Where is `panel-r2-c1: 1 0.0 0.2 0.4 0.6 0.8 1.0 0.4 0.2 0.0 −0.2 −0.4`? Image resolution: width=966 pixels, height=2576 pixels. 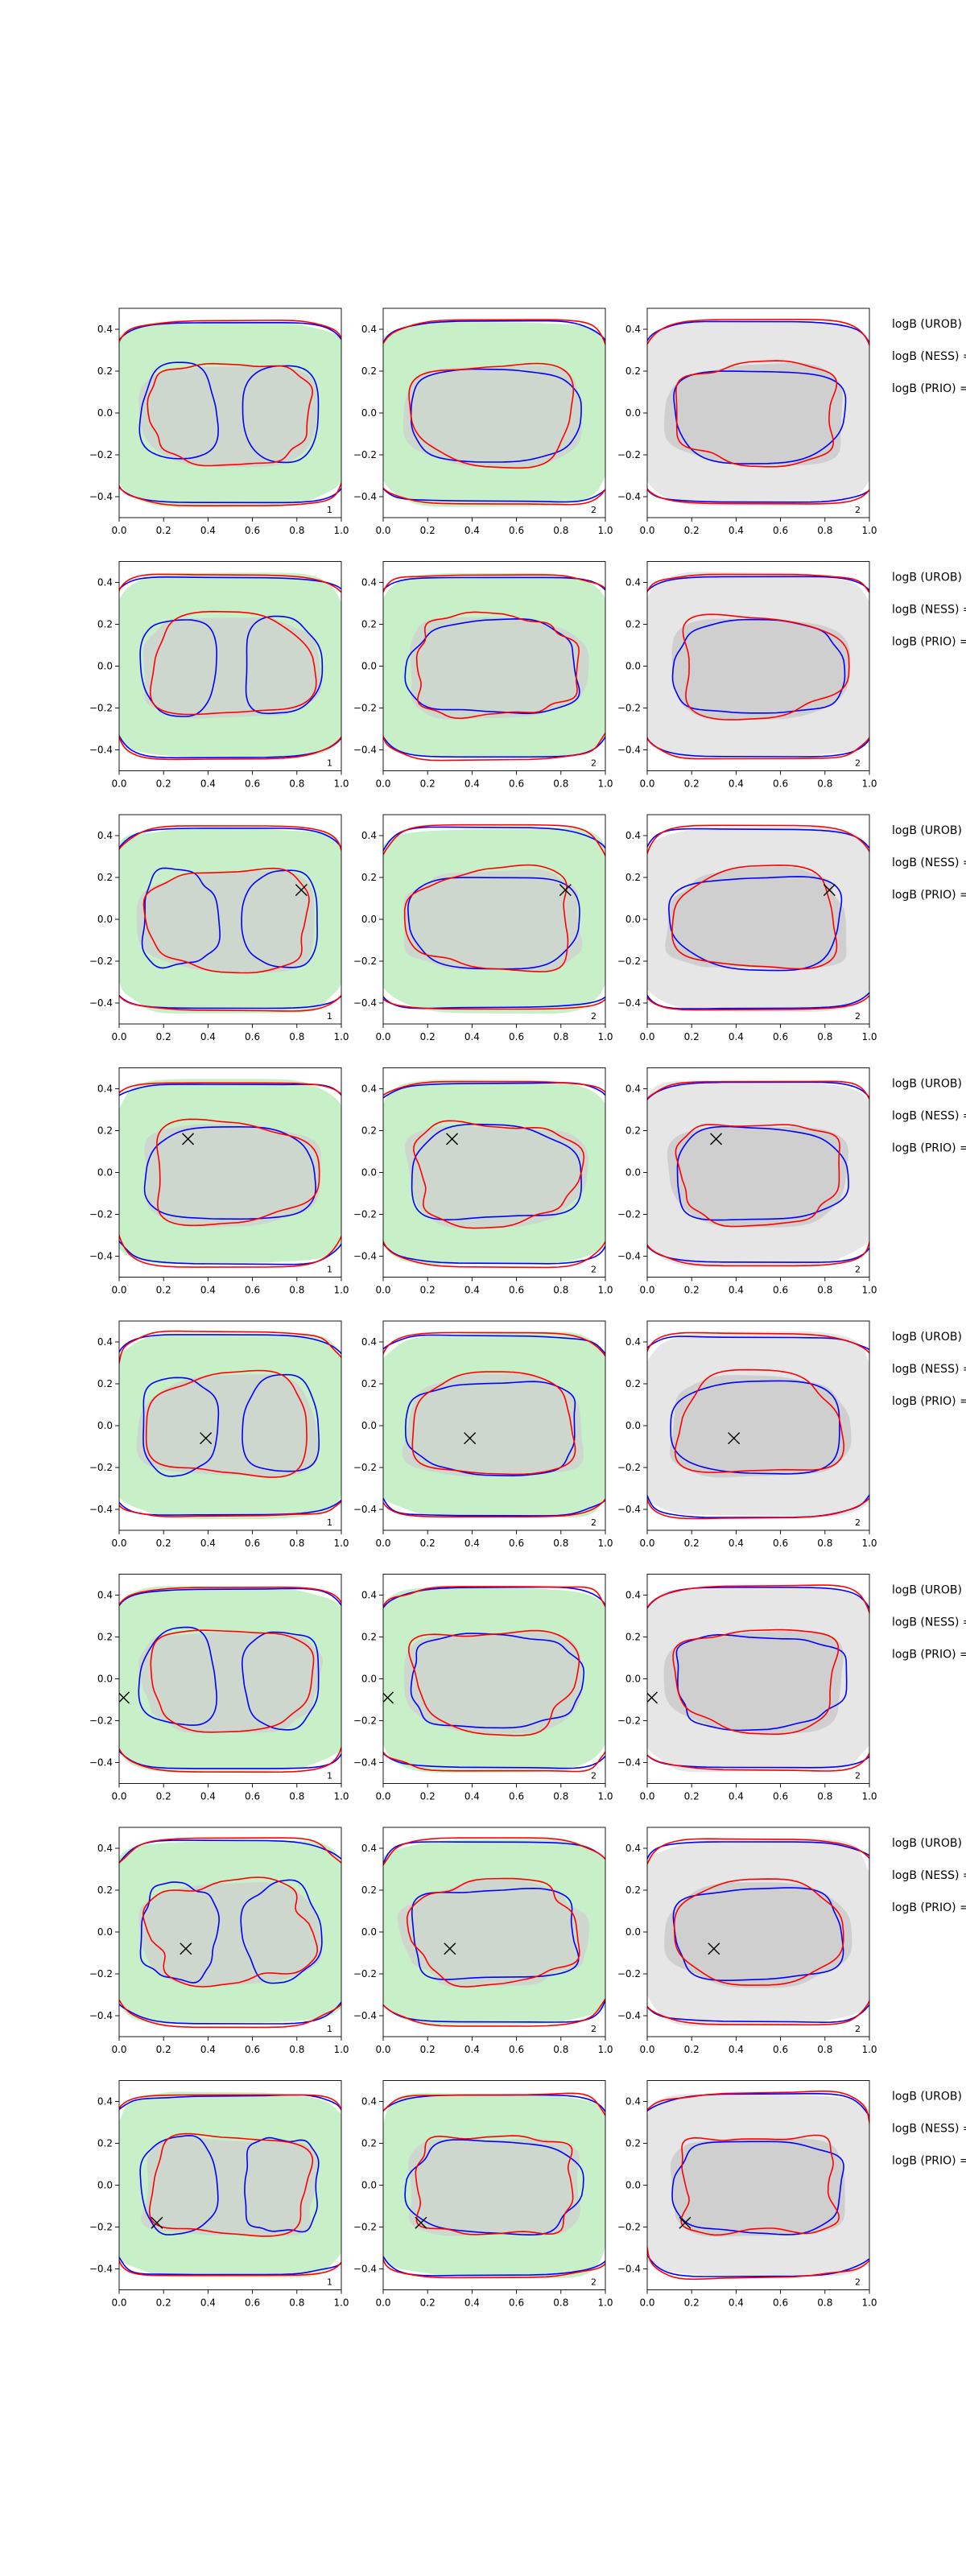 panel-r2-c1: 1 0.0 0.2 0.4 0.6 0.8 1.0 0.4 0.2 0.0 −0.2 −0.4 is located at coordinates (219, 675).